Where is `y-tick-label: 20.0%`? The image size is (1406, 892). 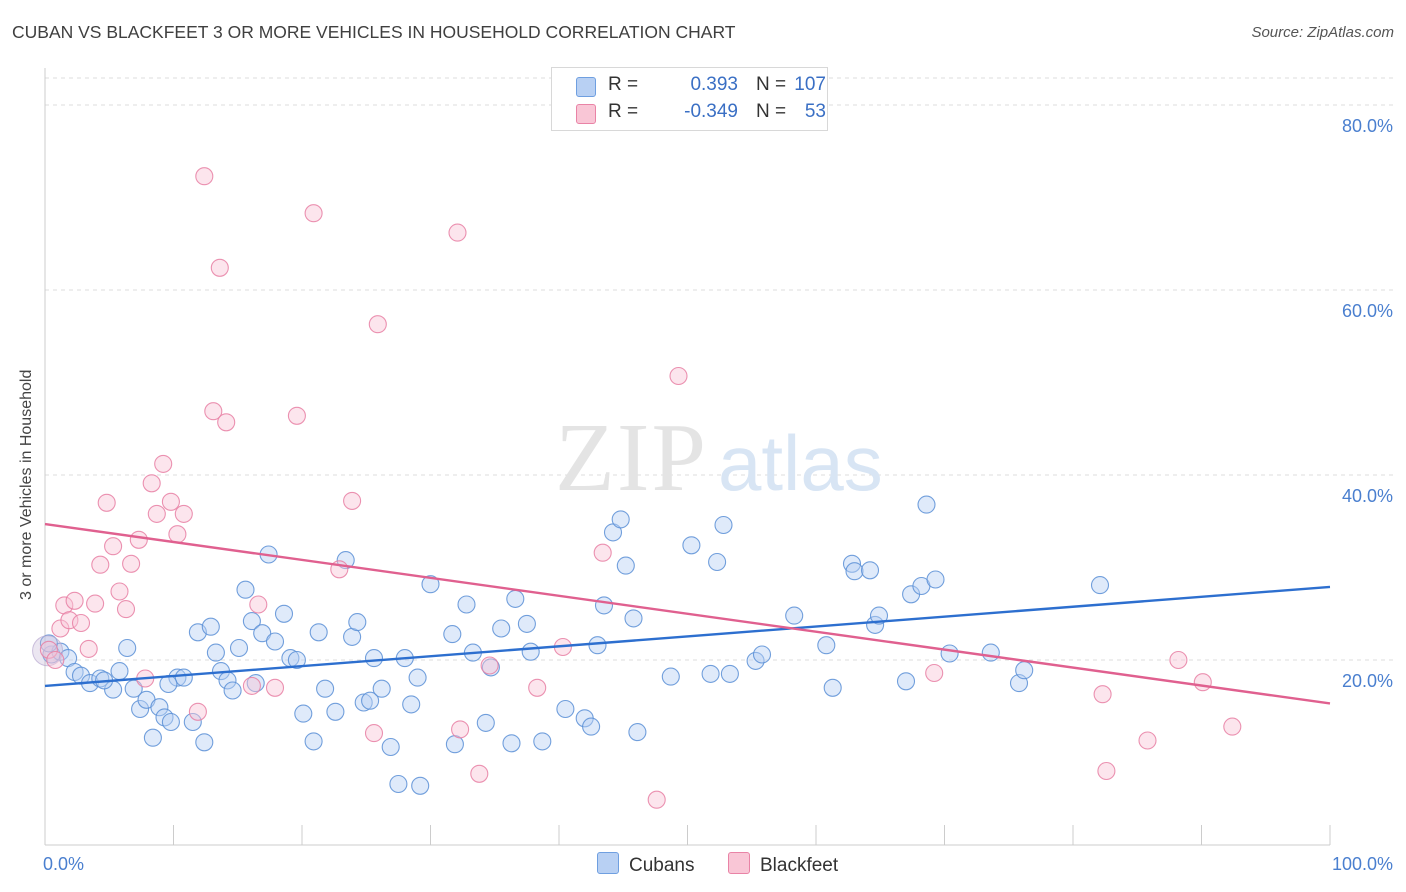
y-tick-label: 20.0% is located at coordinates (1367, 681).